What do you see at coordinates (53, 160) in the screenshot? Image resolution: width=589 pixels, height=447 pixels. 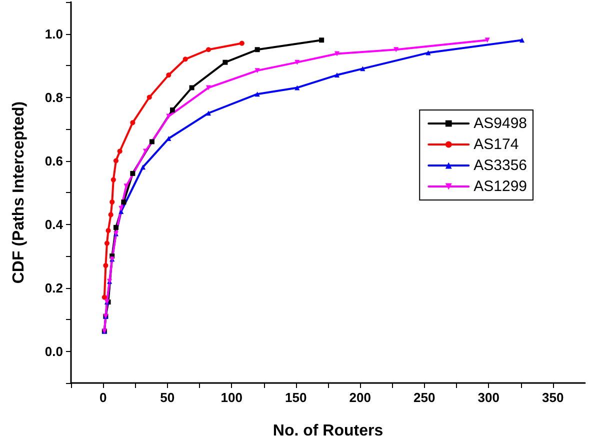 I see `y-tick-label: 0.6` at bounding box center [53, 160].